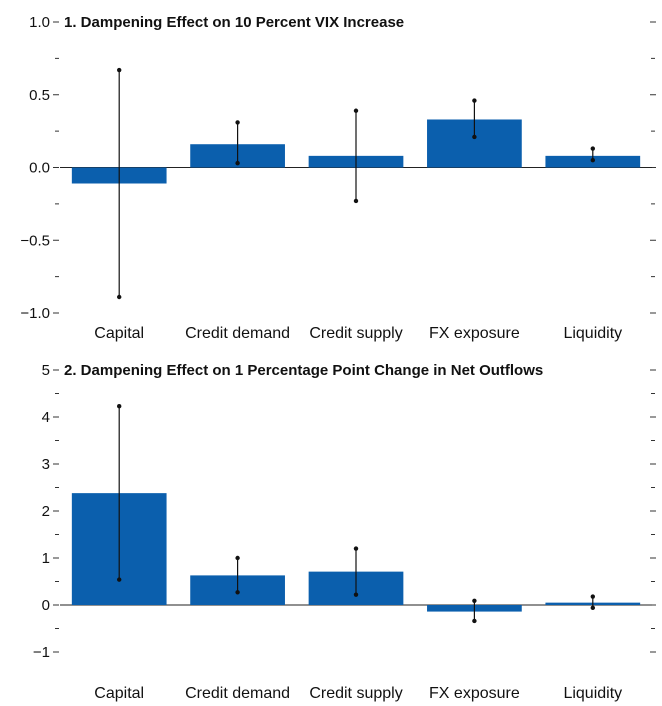  What do you see at coordinates (41, 652) in the screenshot?
I see `y-tick-label: −1` at bounding box center [41, 652].